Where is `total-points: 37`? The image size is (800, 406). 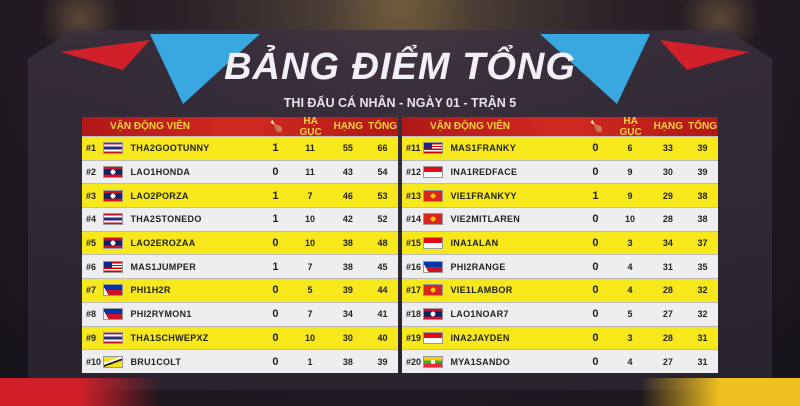
total-points: 37 is located at coordinates (702, 243).